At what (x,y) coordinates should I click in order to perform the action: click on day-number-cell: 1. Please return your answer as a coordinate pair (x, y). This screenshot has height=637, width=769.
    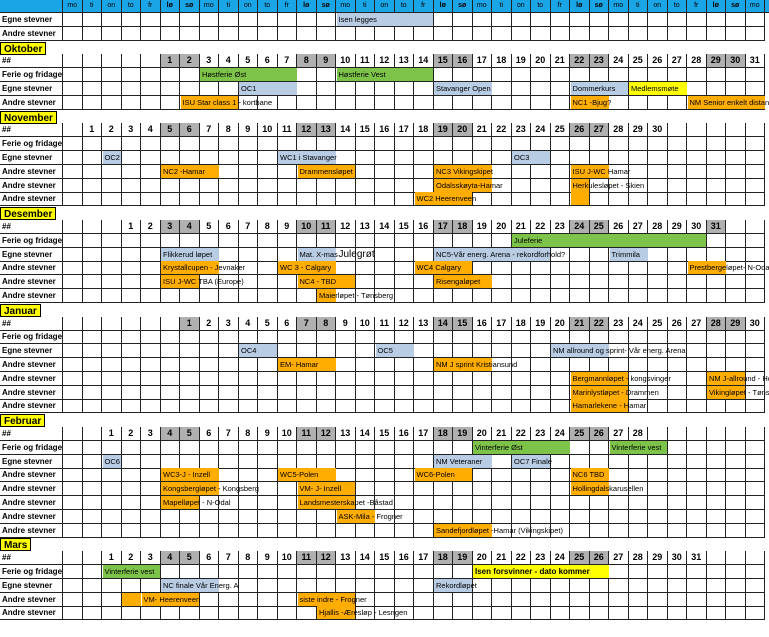
    Looking at the image, I should click on (112, 558).